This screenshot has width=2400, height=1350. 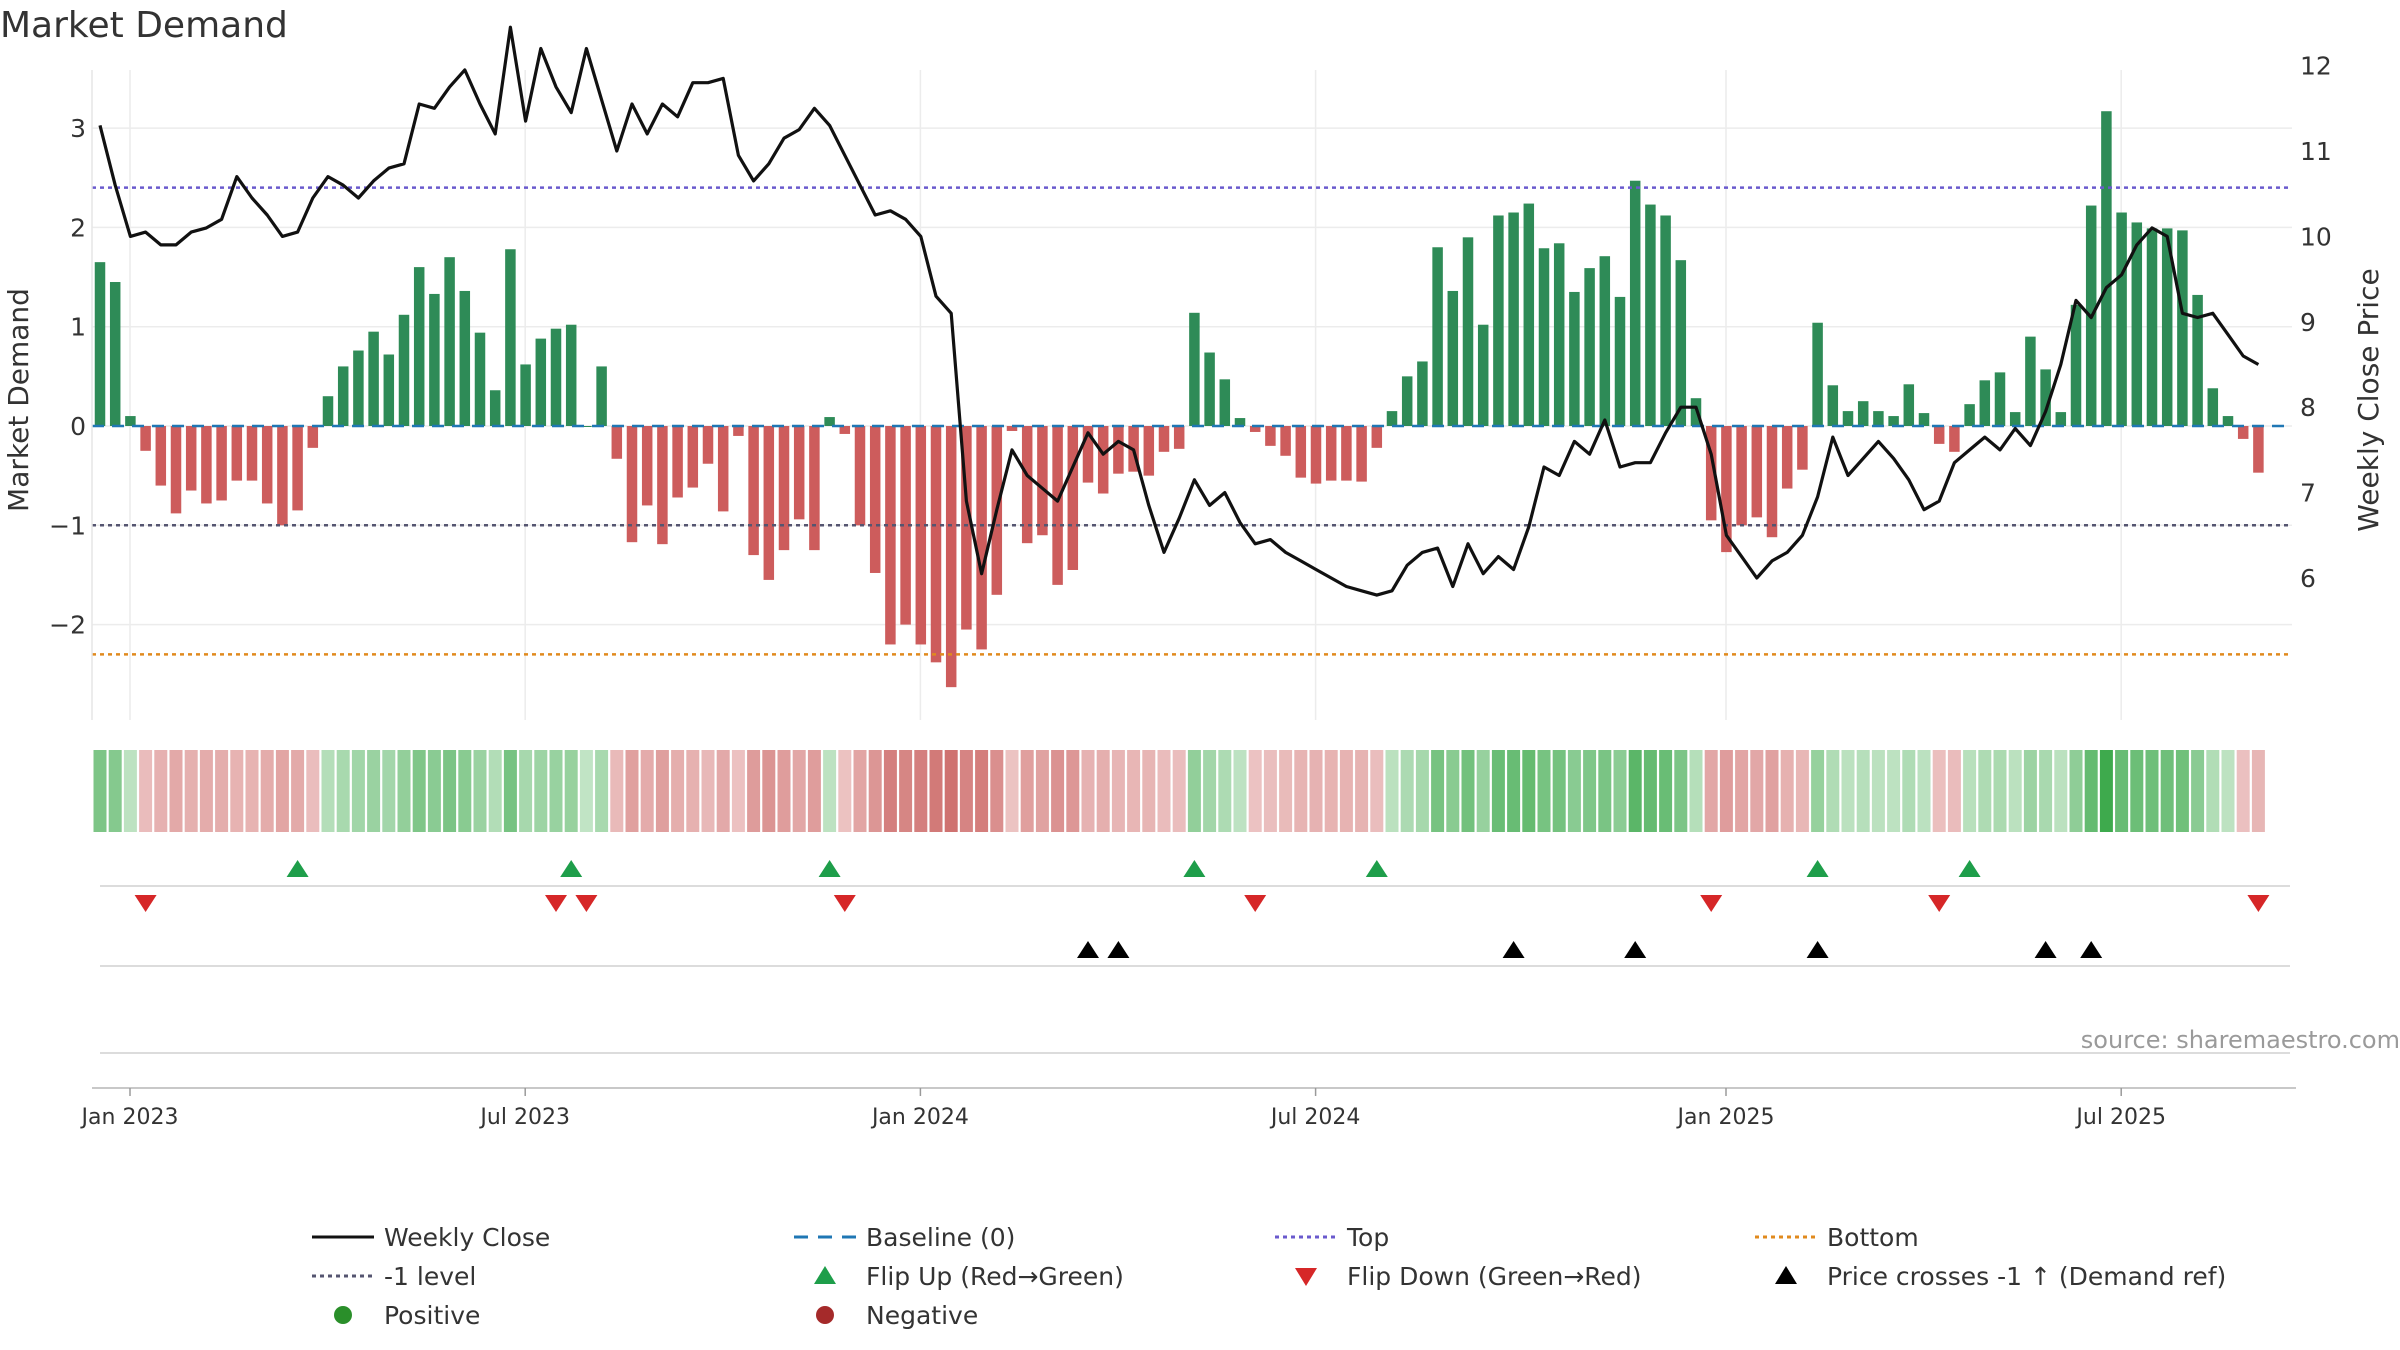 I want to click on x-tick-label: Jan 2024, so click(x=919, y=1117).